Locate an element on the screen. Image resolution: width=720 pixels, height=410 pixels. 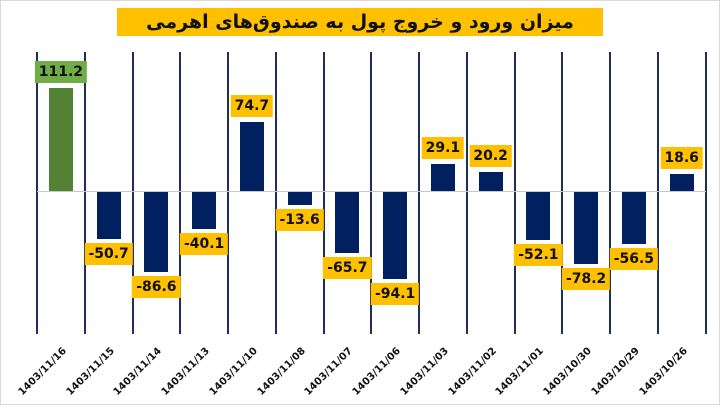
data-label: -52.1 is located at coordinates (538, 255).